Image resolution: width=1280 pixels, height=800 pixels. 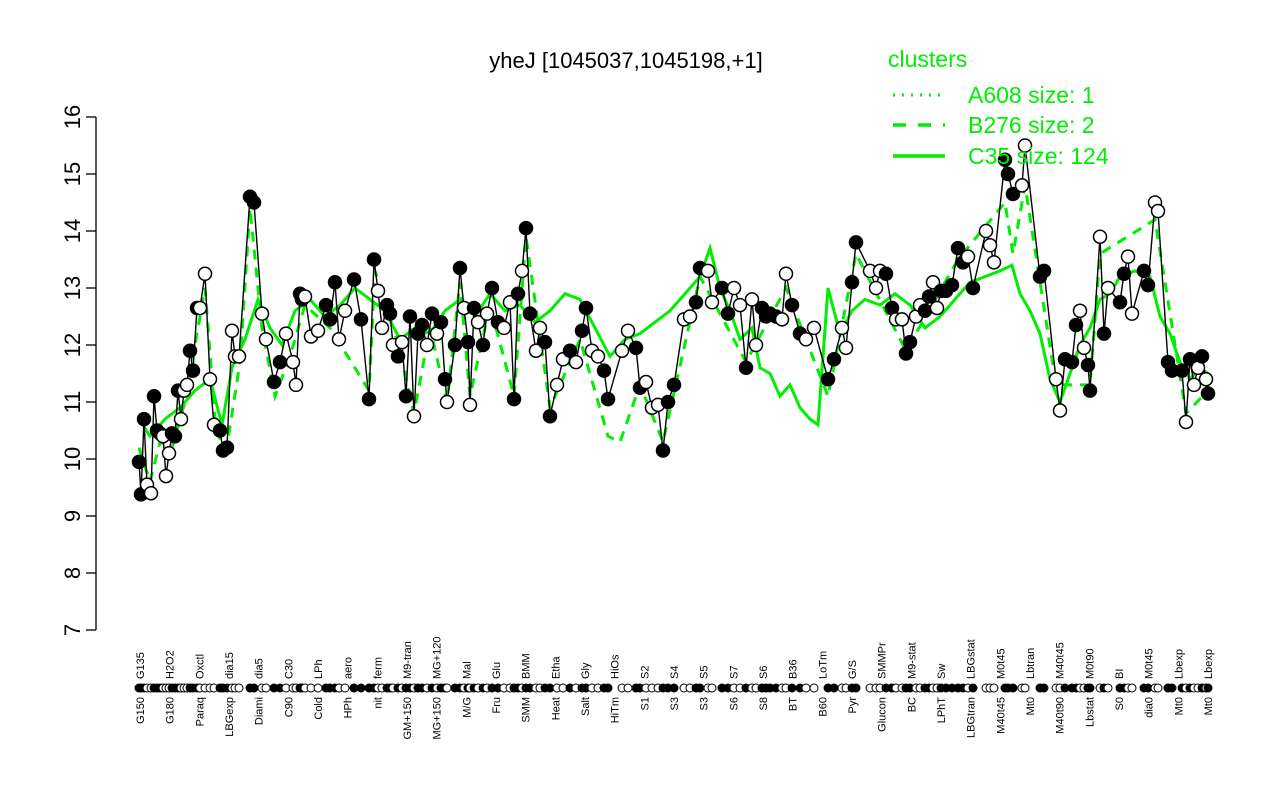 I want to click on x-tick-label: S4, so click(x=675, y=672).